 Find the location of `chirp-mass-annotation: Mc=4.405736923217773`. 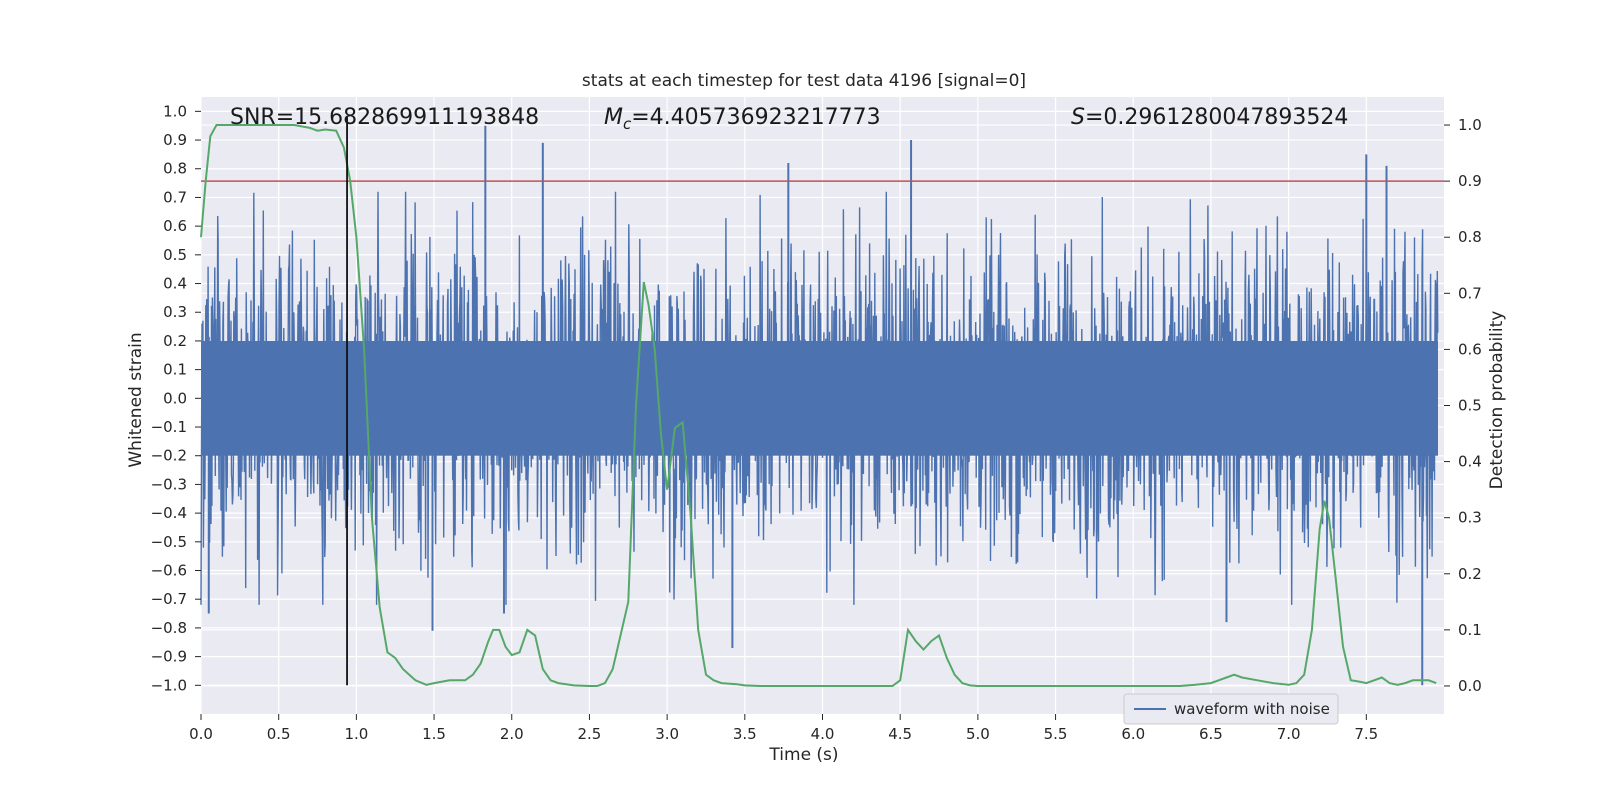

chirp-mass-annotation: Mc=4.405736923217773 is located at coordinates (742, 119).